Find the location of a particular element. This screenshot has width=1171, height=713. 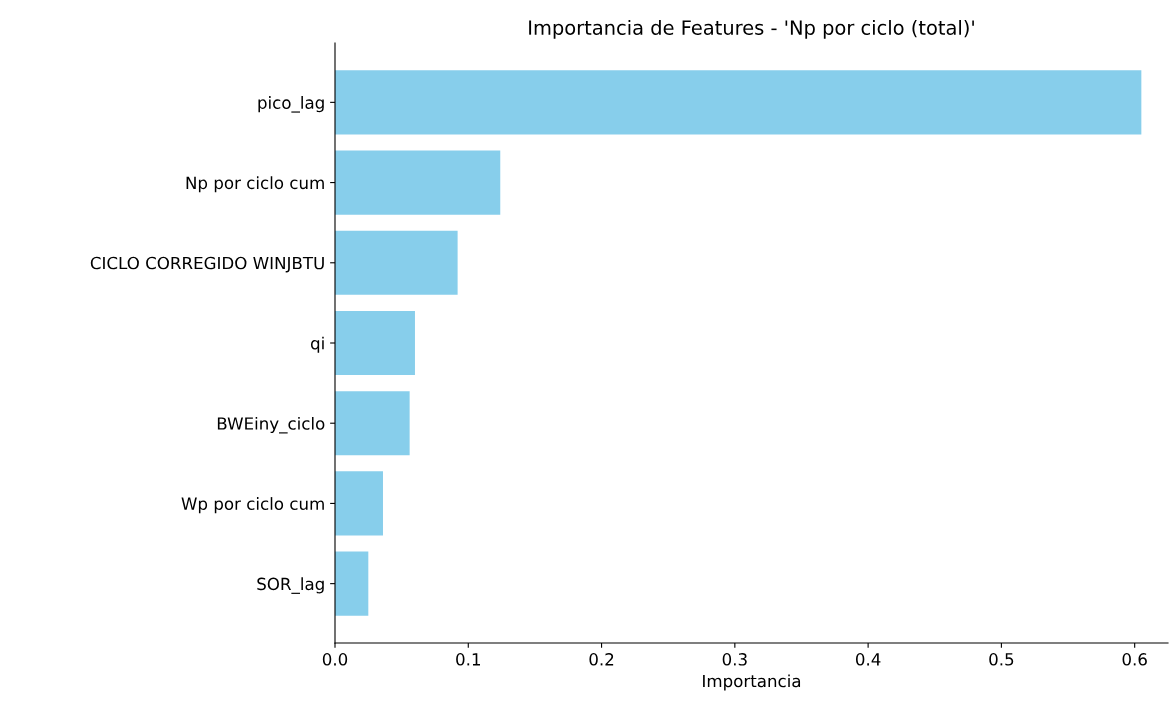

x-tick-label: 0.6 is located at coordinates (1134, 659).